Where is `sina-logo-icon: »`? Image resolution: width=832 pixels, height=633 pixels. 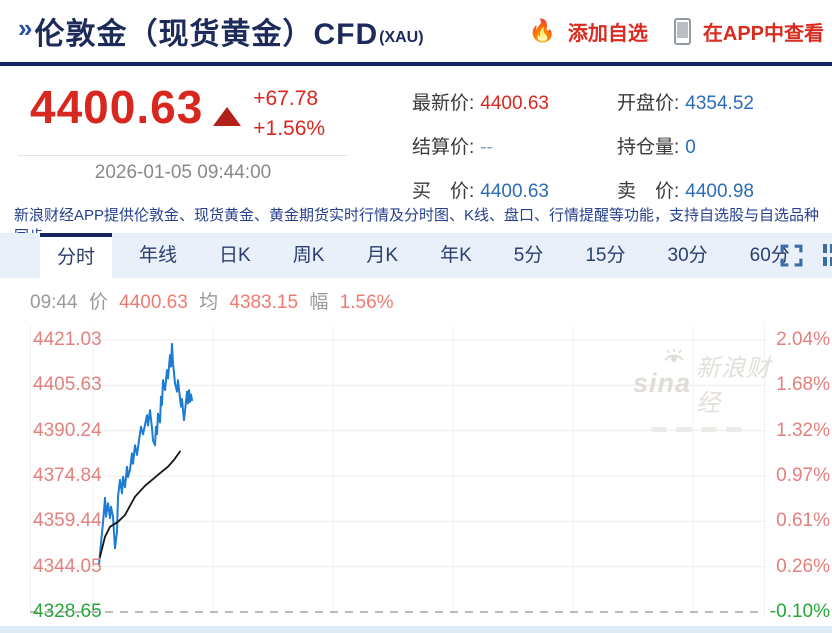 sina-logo-icon: » is located at coordinates (25, 27).